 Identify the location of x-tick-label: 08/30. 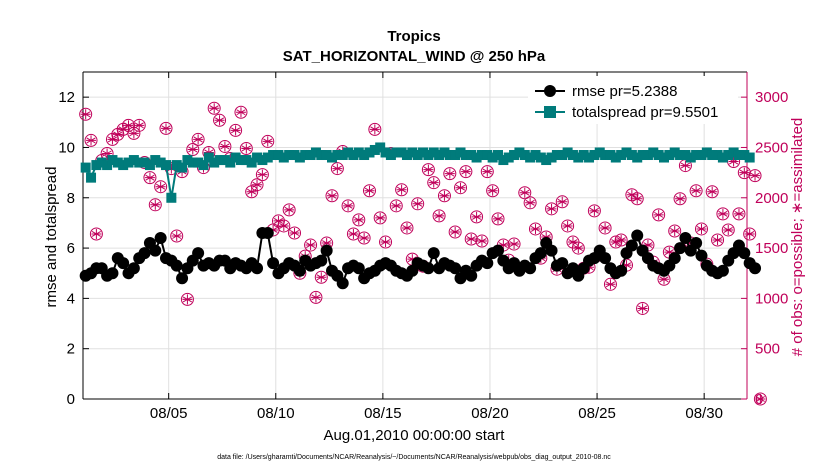
(704, 413).